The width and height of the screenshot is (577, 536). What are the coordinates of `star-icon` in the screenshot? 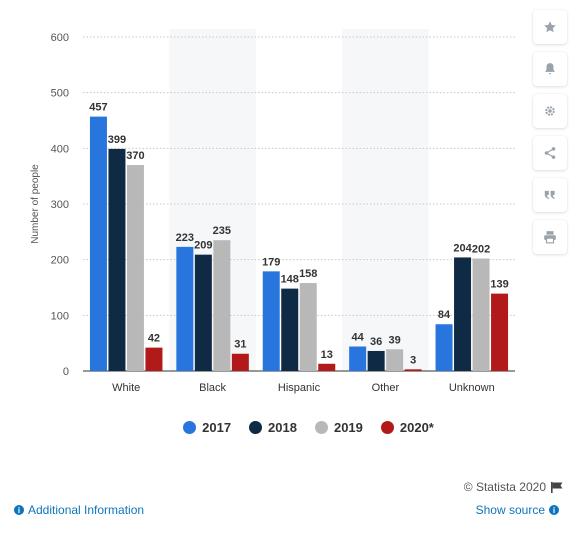 It's located at (550, 27).